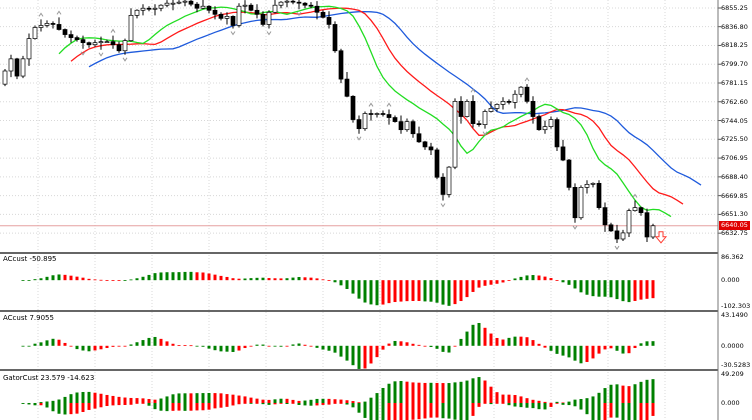 Image resolution: width=752 pixels, height=420 pixels. Describe the element at coordinates (734, 176) in the screenshot. I see `price-tick-label: 6688.40` at that location.